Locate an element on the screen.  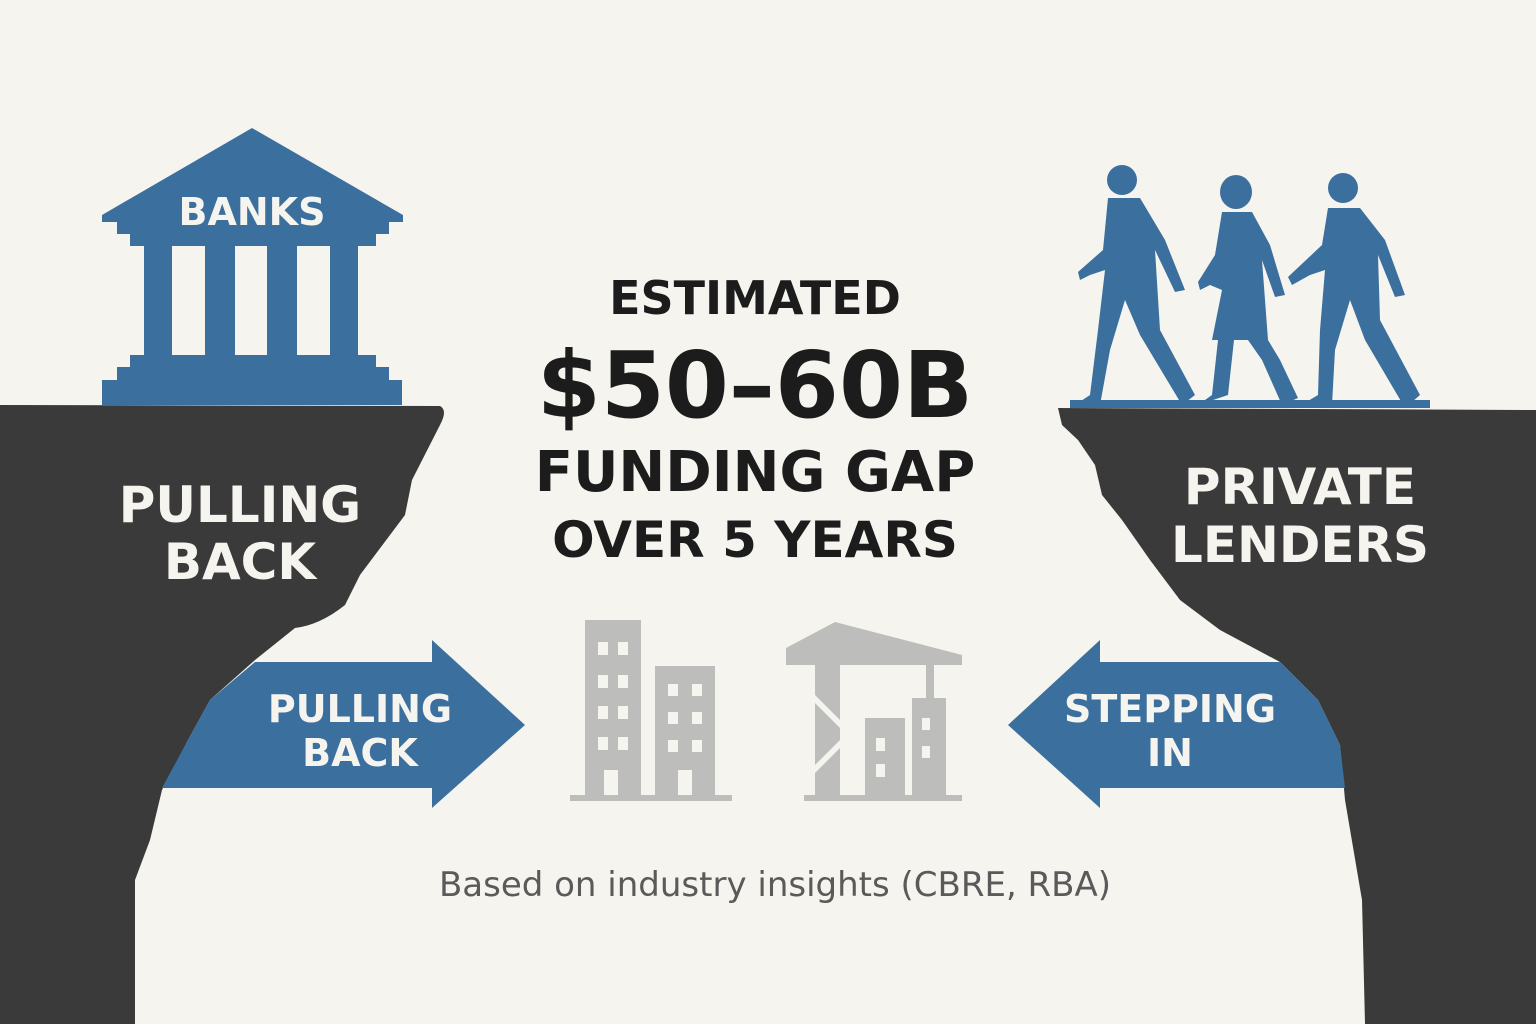
stepping-in-arrow is located at coordinates (1176, 724).